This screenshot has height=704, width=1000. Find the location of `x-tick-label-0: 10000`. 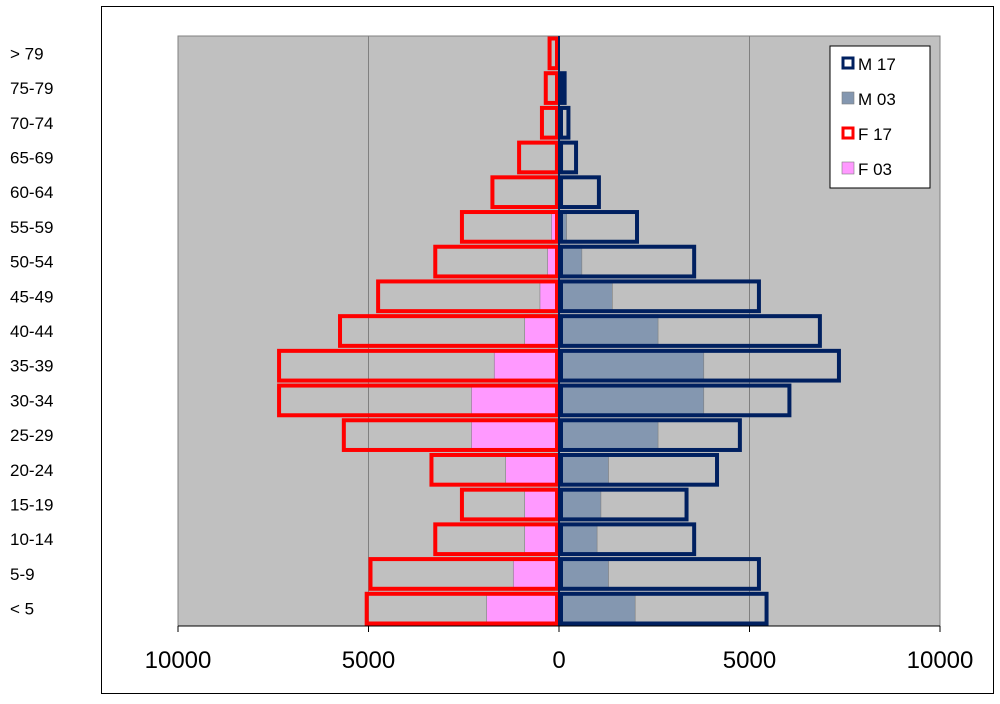

x-tick-label-0: 10000 is located at coordinates (178, 660).